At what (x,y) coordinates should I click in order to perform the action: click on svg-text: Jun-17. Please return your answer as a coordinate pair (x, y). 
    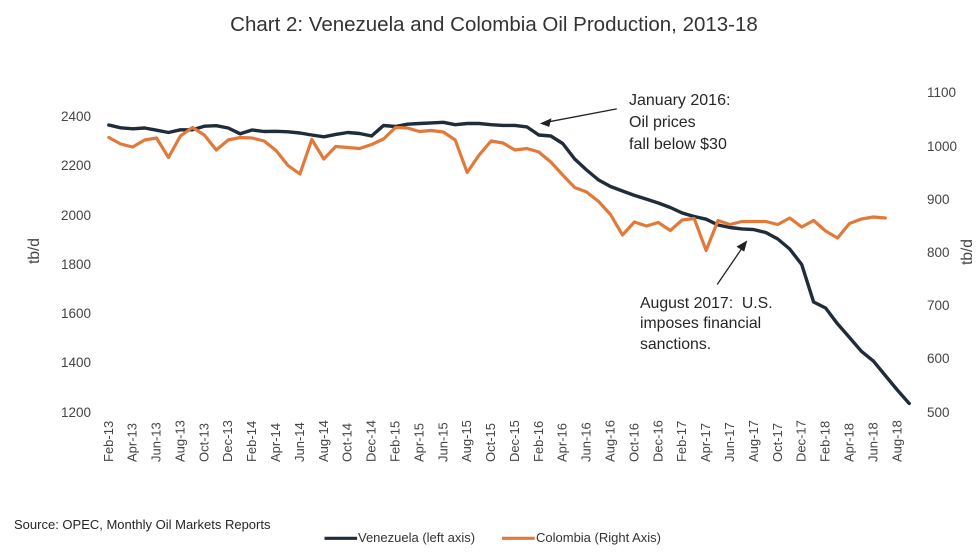
    Looking at the image, I should click on (729, 442).